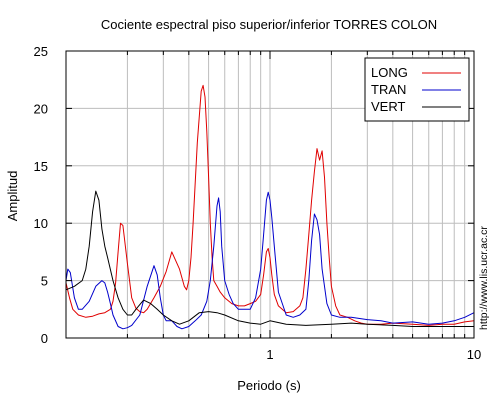 This screenshot has height=400, width=500. I want to click on legend-label-vert: VERT, so click(388, 106).